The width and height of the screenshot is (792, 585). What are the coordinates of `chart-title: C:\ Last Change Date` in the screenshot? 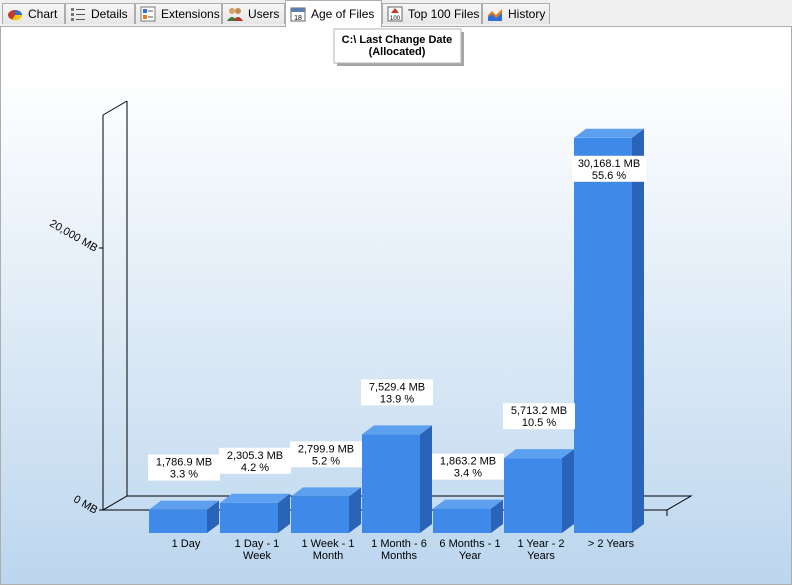 It's located at (397, 40).